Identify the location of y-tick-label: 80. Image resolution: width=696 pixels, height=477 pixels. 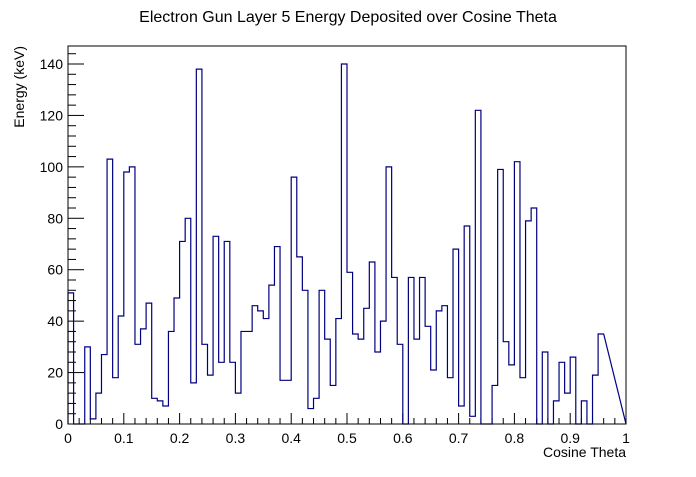
(55, 218).